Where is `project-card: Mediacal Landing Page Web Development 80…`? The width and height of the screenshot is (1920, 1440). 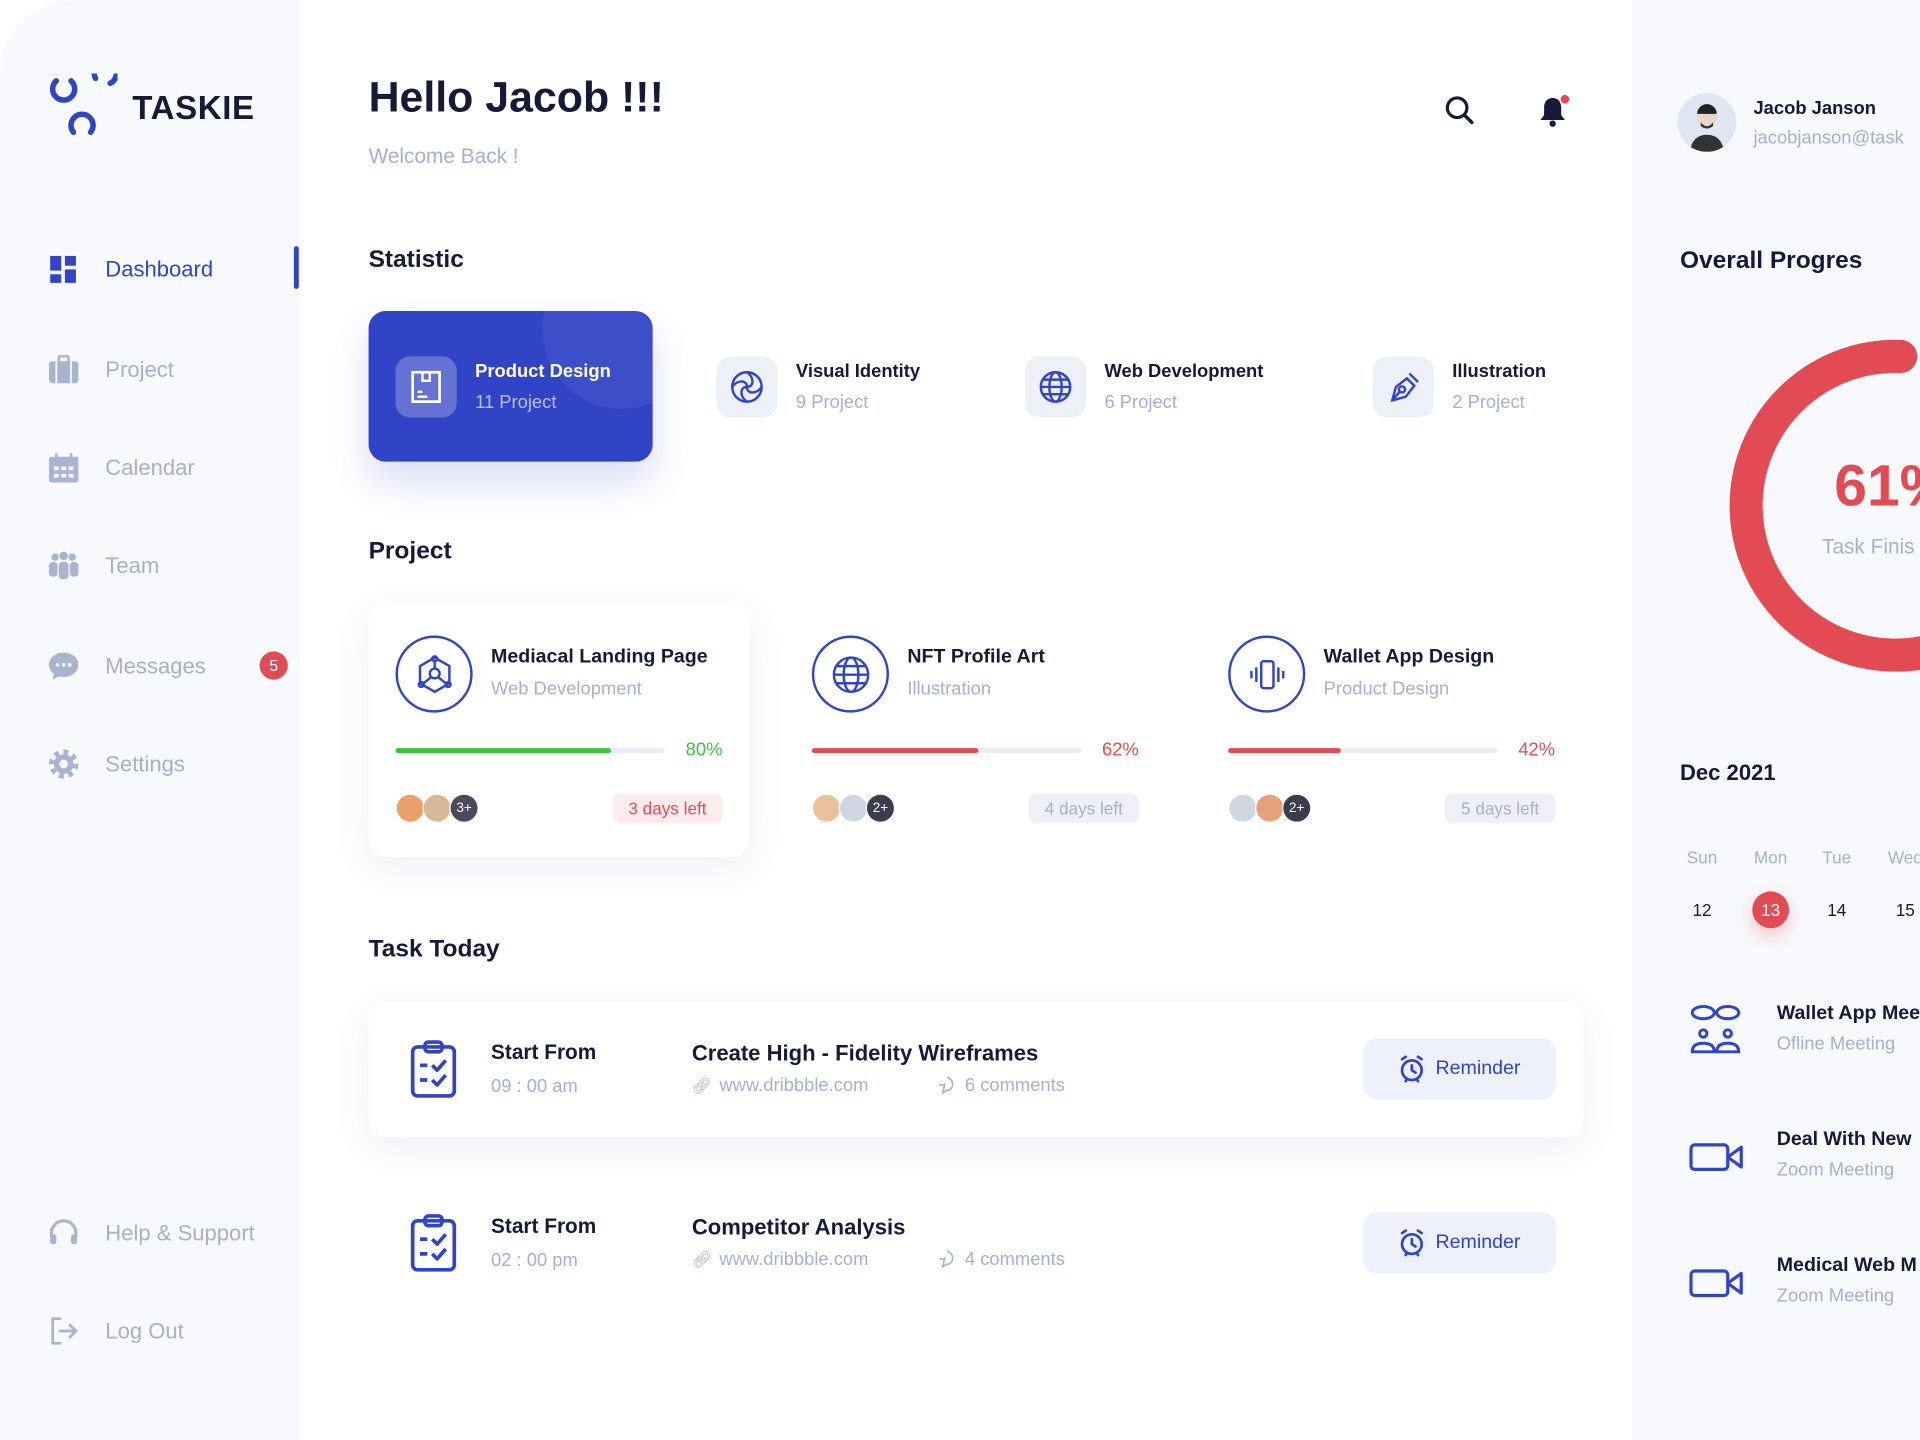 project-card: Mediacal Landing Page Web Development 80… is located at coordinates (559, 730).